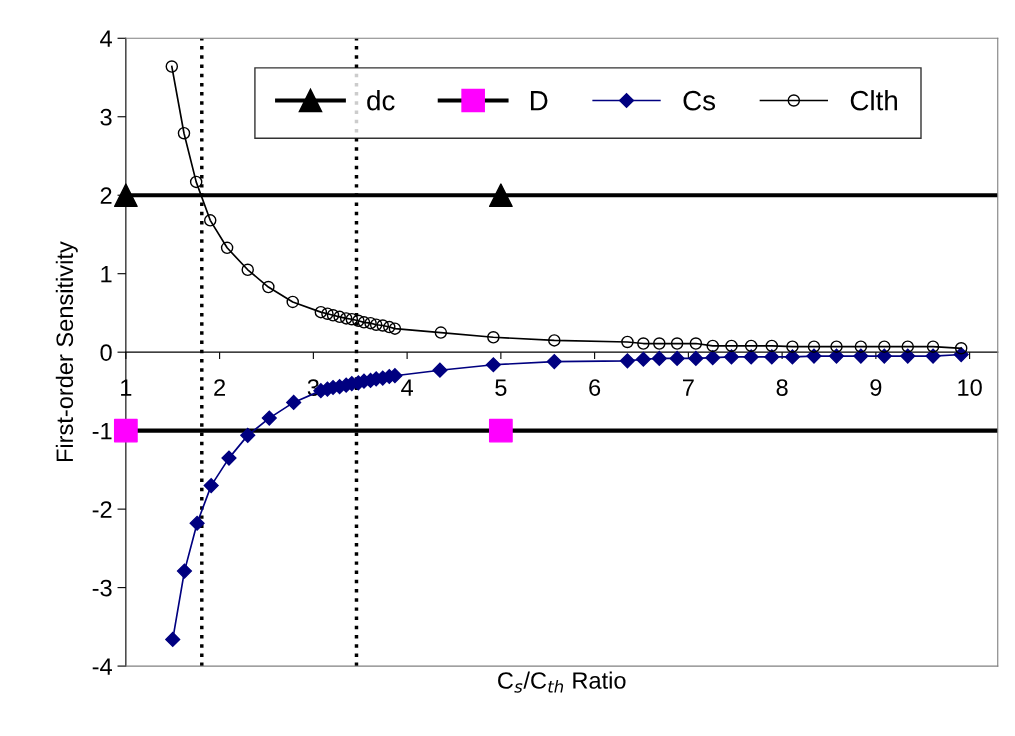 The image size is (1015, 736). I want to click on y-tick-label: 4, so click(106, 38).